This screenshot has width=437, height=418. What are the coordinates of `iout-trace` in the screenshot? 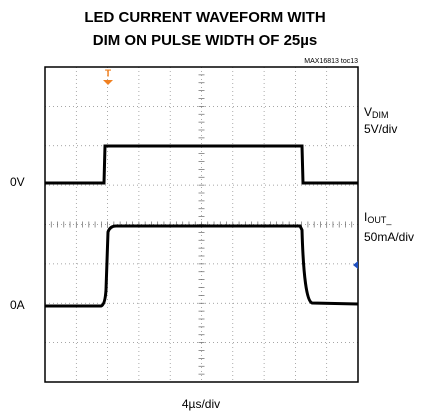 It's located at (202, 266).